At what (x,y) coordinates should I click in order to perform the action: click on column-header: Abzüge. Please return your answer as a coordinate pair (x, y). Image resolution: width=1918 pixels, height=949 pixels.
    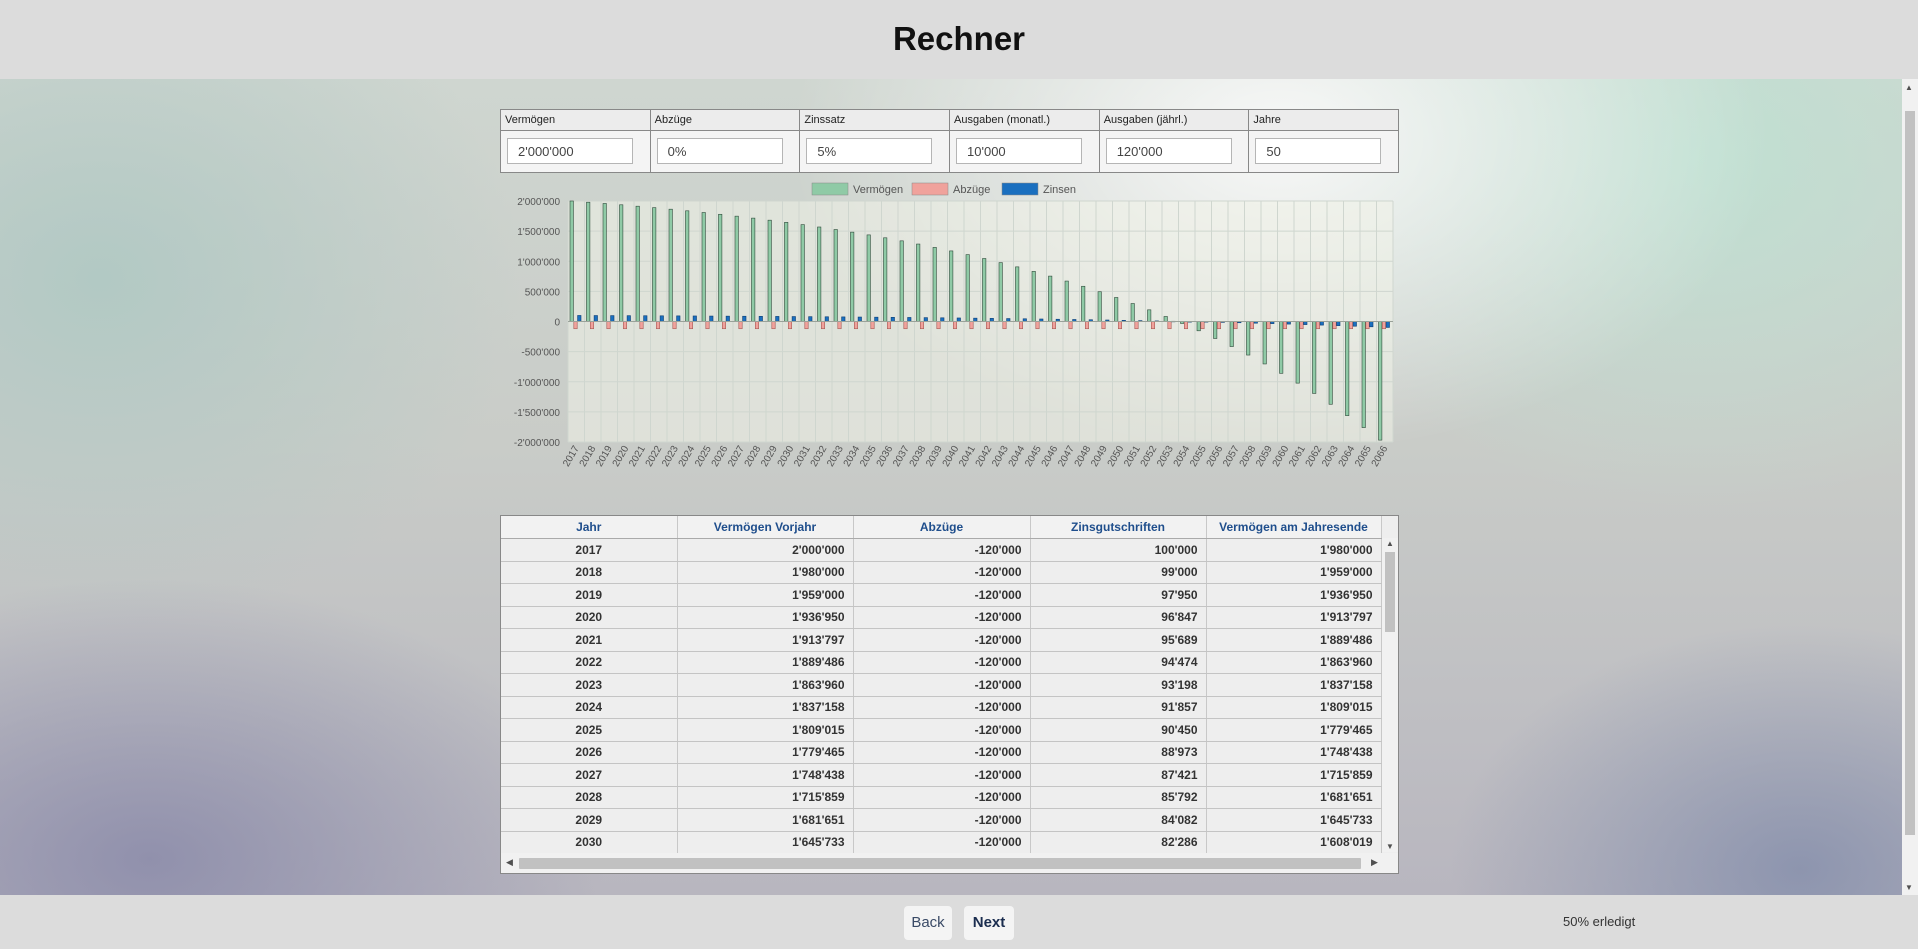
    Looking at the image, I should click on (942, 527).